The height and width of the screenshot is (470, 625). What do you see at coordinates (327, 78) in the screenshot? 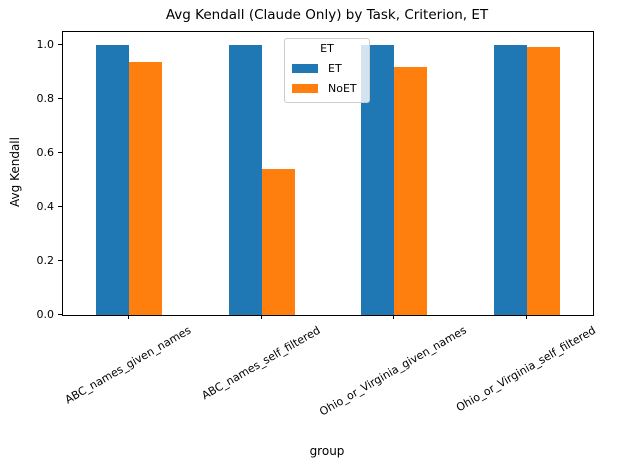
I see `legend-items: ET NoET` at bounding box center [327, 78].